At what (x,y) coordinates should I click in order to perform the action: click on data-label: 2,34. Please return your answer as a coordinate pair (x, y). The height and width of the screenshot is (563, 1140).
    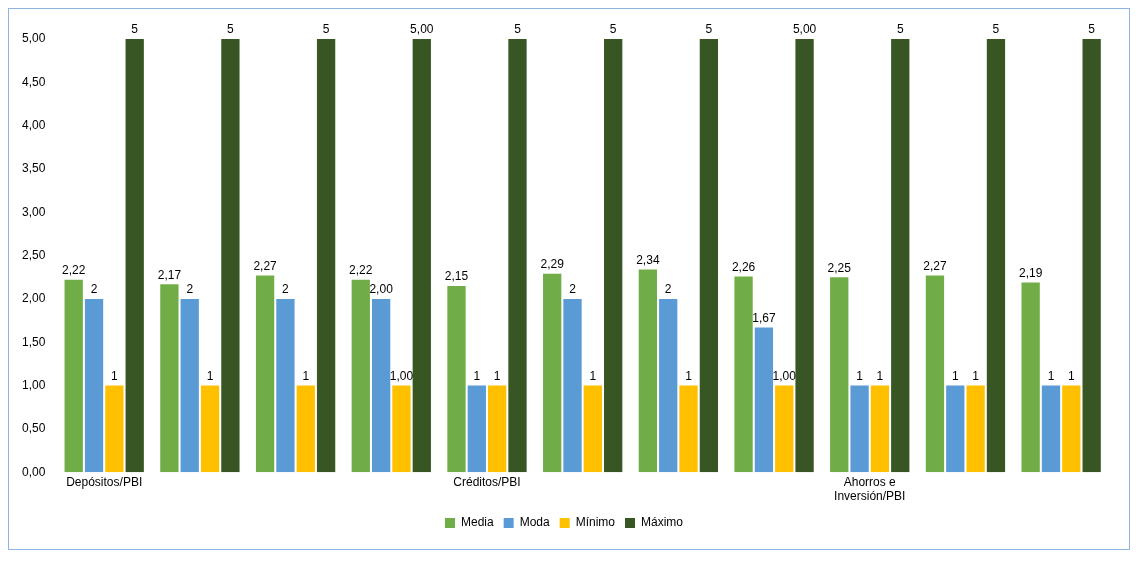
    Looking at the image, I should click on (648, 259).